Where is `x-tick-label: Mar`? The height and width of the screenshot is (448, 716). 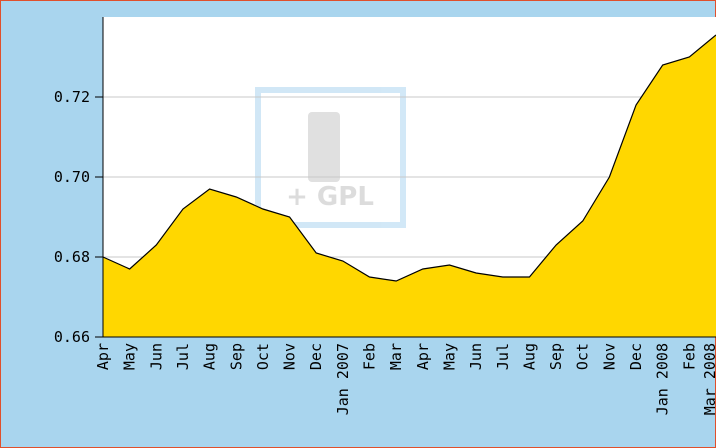
x-tick-label: Mar is located at coordinates (396, 356).